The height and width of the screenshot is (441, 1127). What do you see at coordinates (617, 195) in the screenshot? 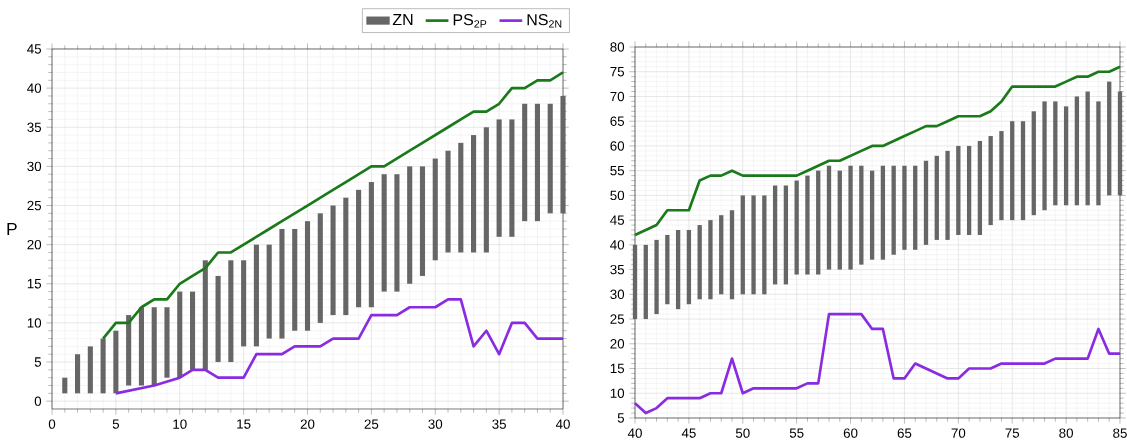
I see `y-tick-label: 50` at bounding box center [617, 195].